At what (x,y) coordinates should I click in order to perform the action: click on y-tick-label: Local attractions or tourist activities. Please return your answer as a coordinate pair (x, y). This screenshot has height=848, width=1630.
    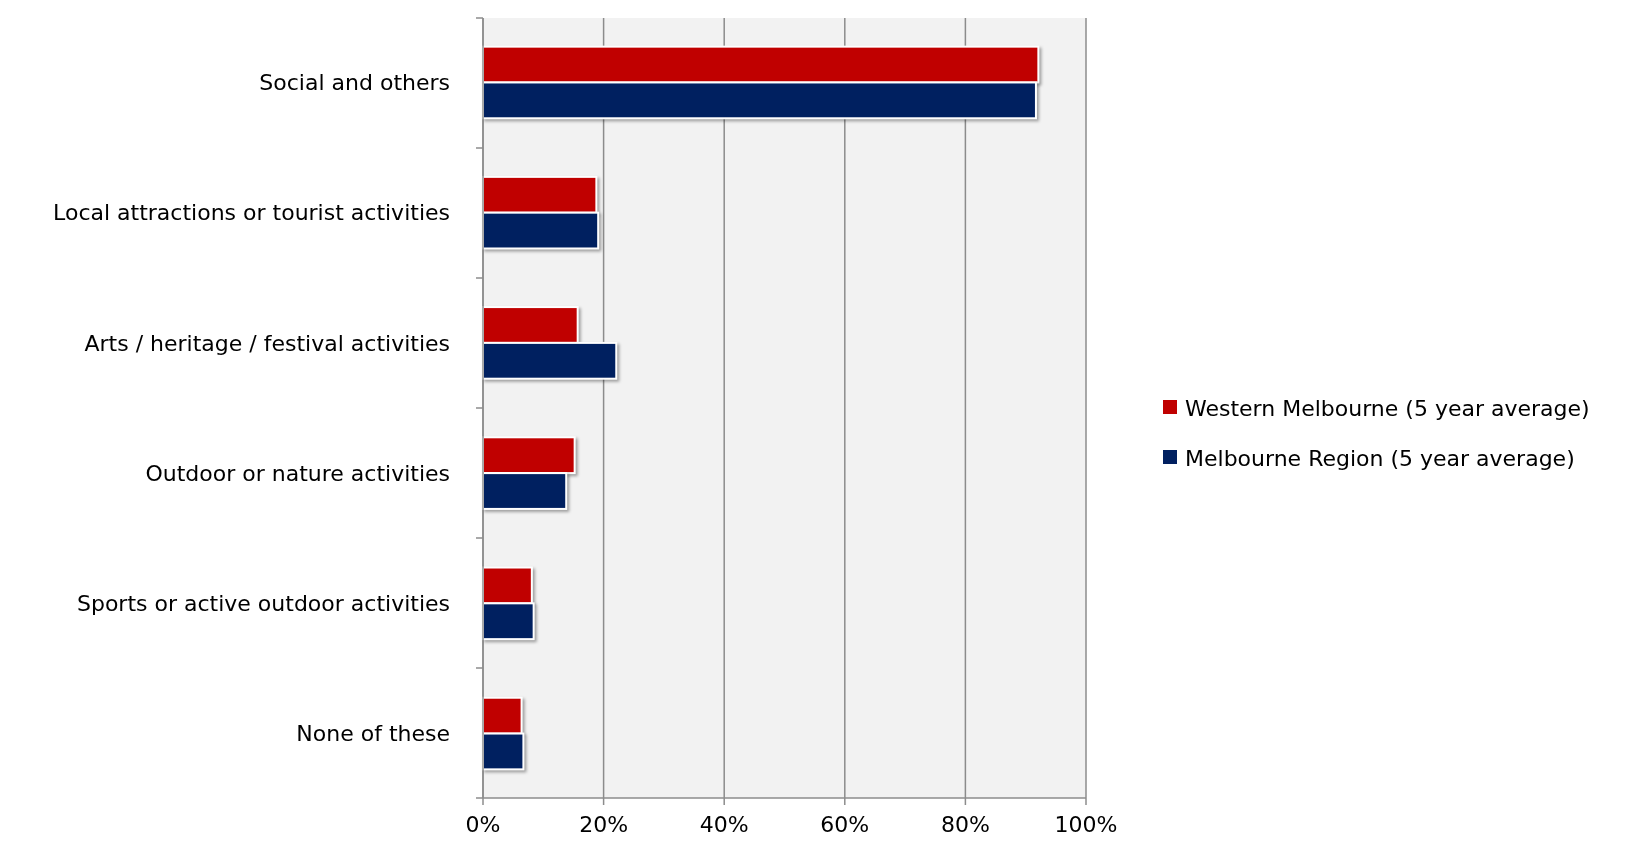
    Looking at the image, I should click on (251, 213).